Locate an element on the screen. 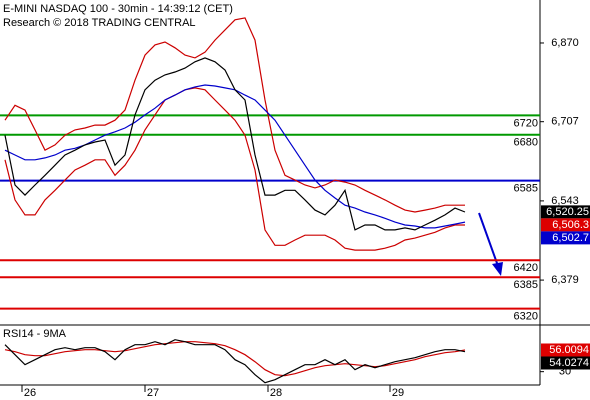 This screenshot has width=590, height=400. price-tag: 56.0094 is located at coordinates (565, 350).